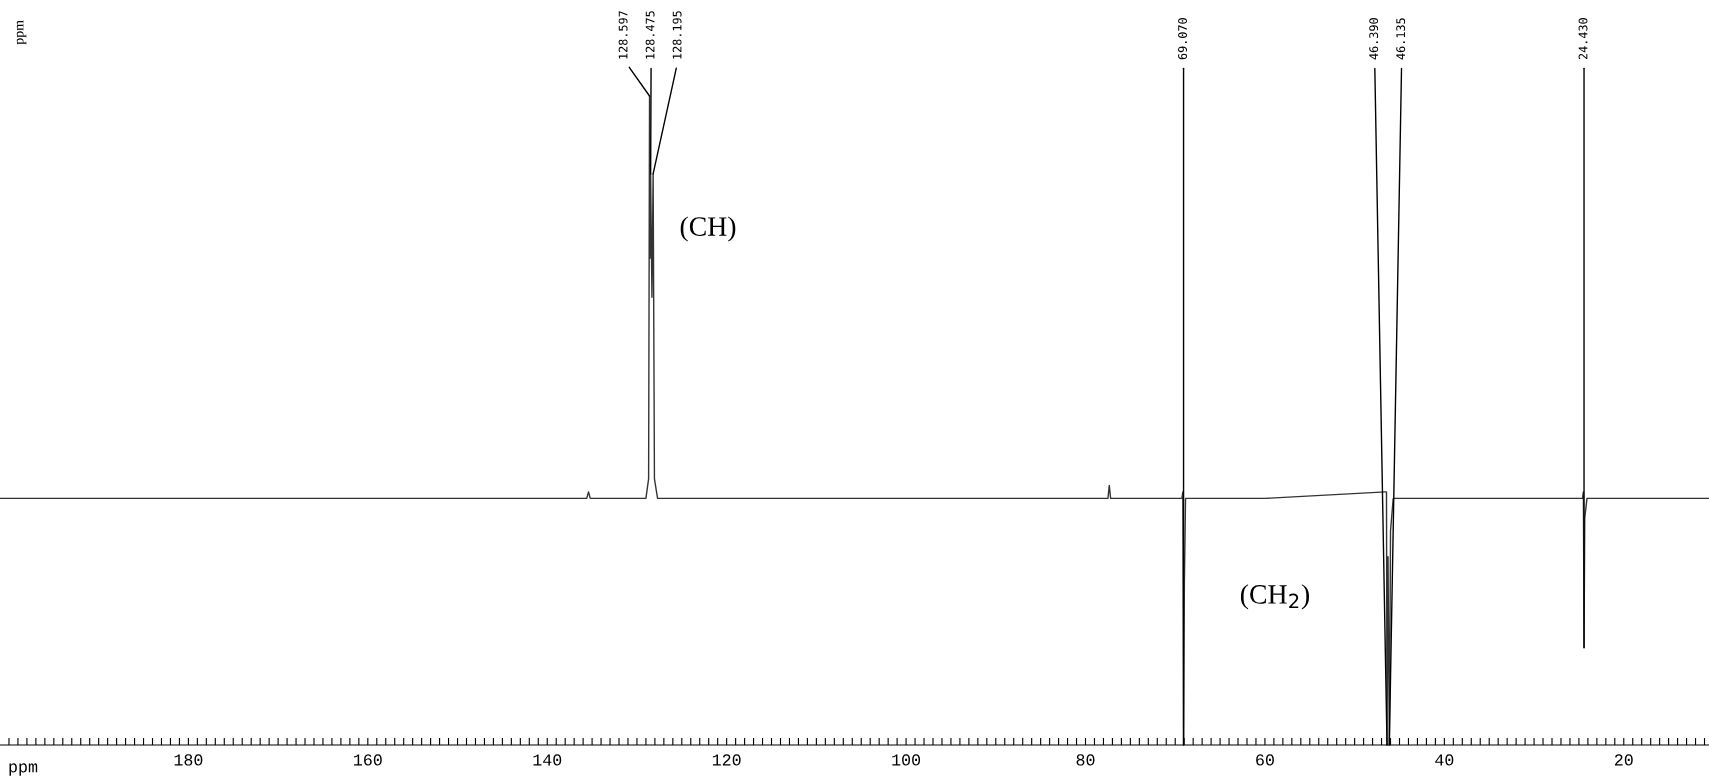 This screenshot has width=1709, height=779. Describe the element at coordinates (623, 35) in the screenshot. I see `annotation: 128.597` at that location.